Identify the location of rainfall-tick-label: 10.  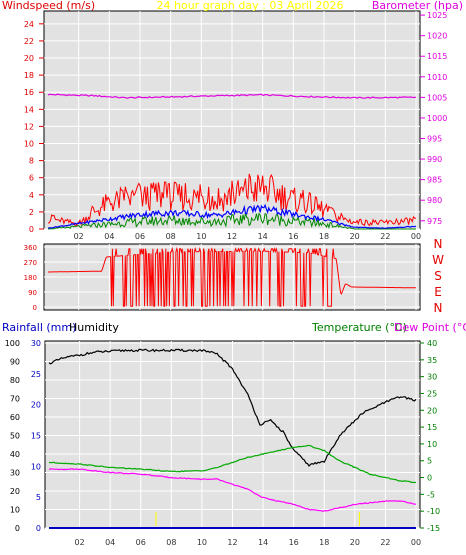
(36, 466).